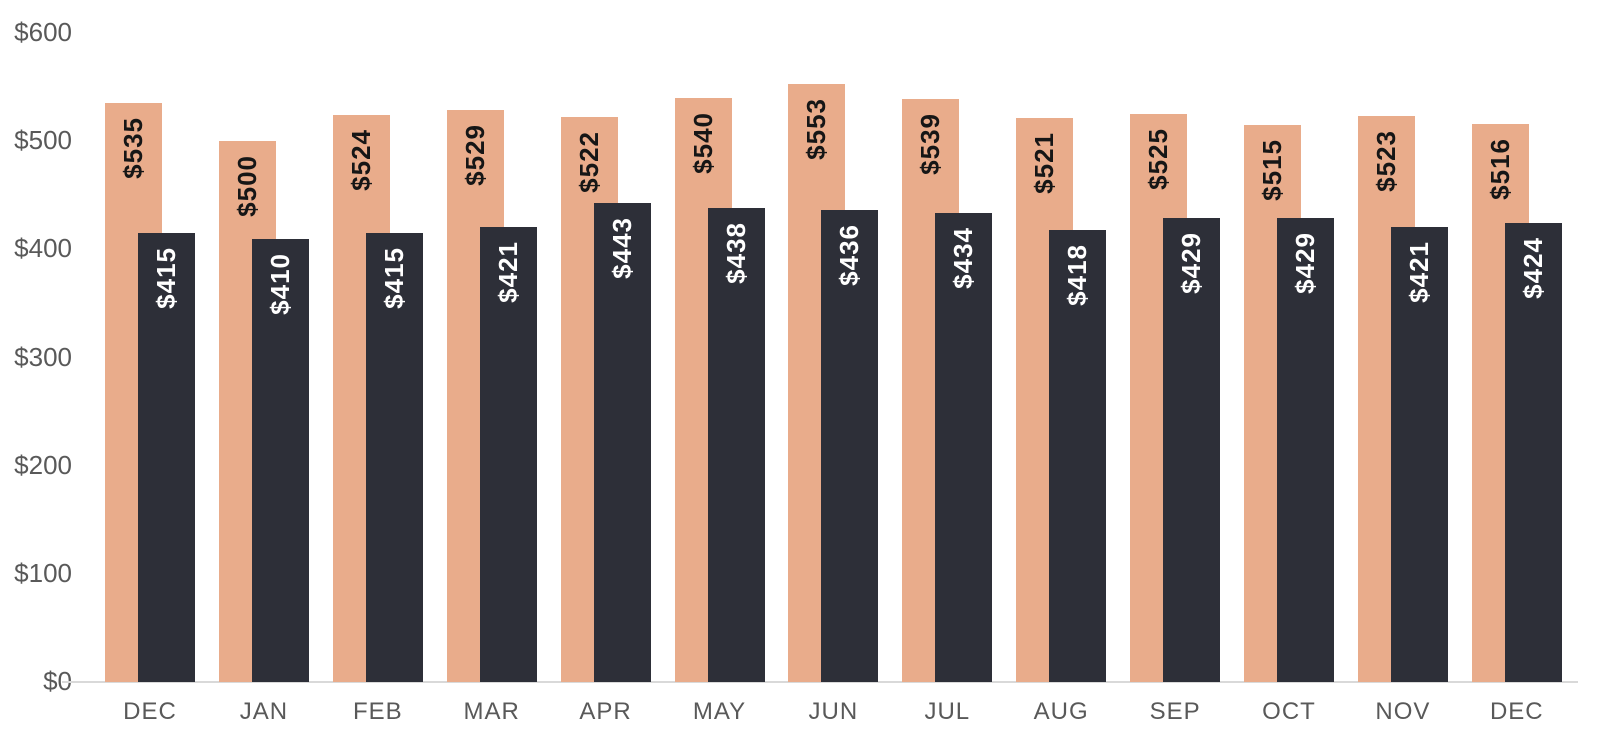  Describe the element at coordinates (474, 154) in the screenshot. I see `bar-value-label: $529` at that location.